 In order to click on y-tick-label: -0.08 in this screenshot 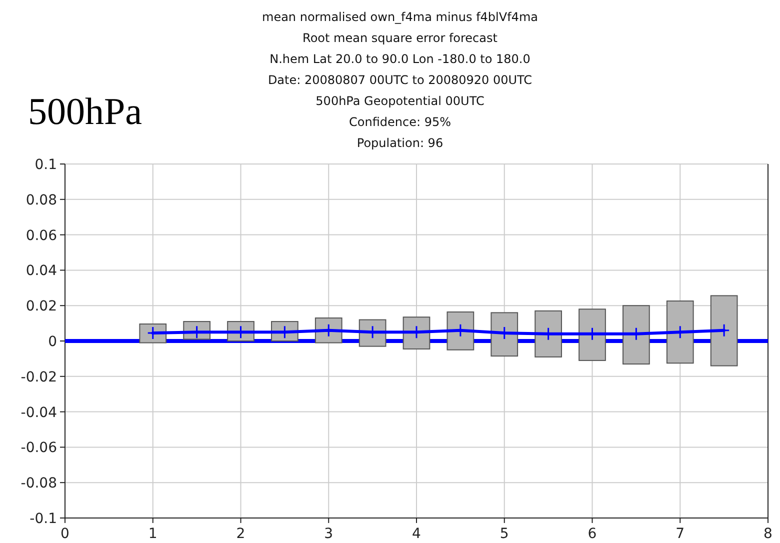, I will do `click(38, 484)`.